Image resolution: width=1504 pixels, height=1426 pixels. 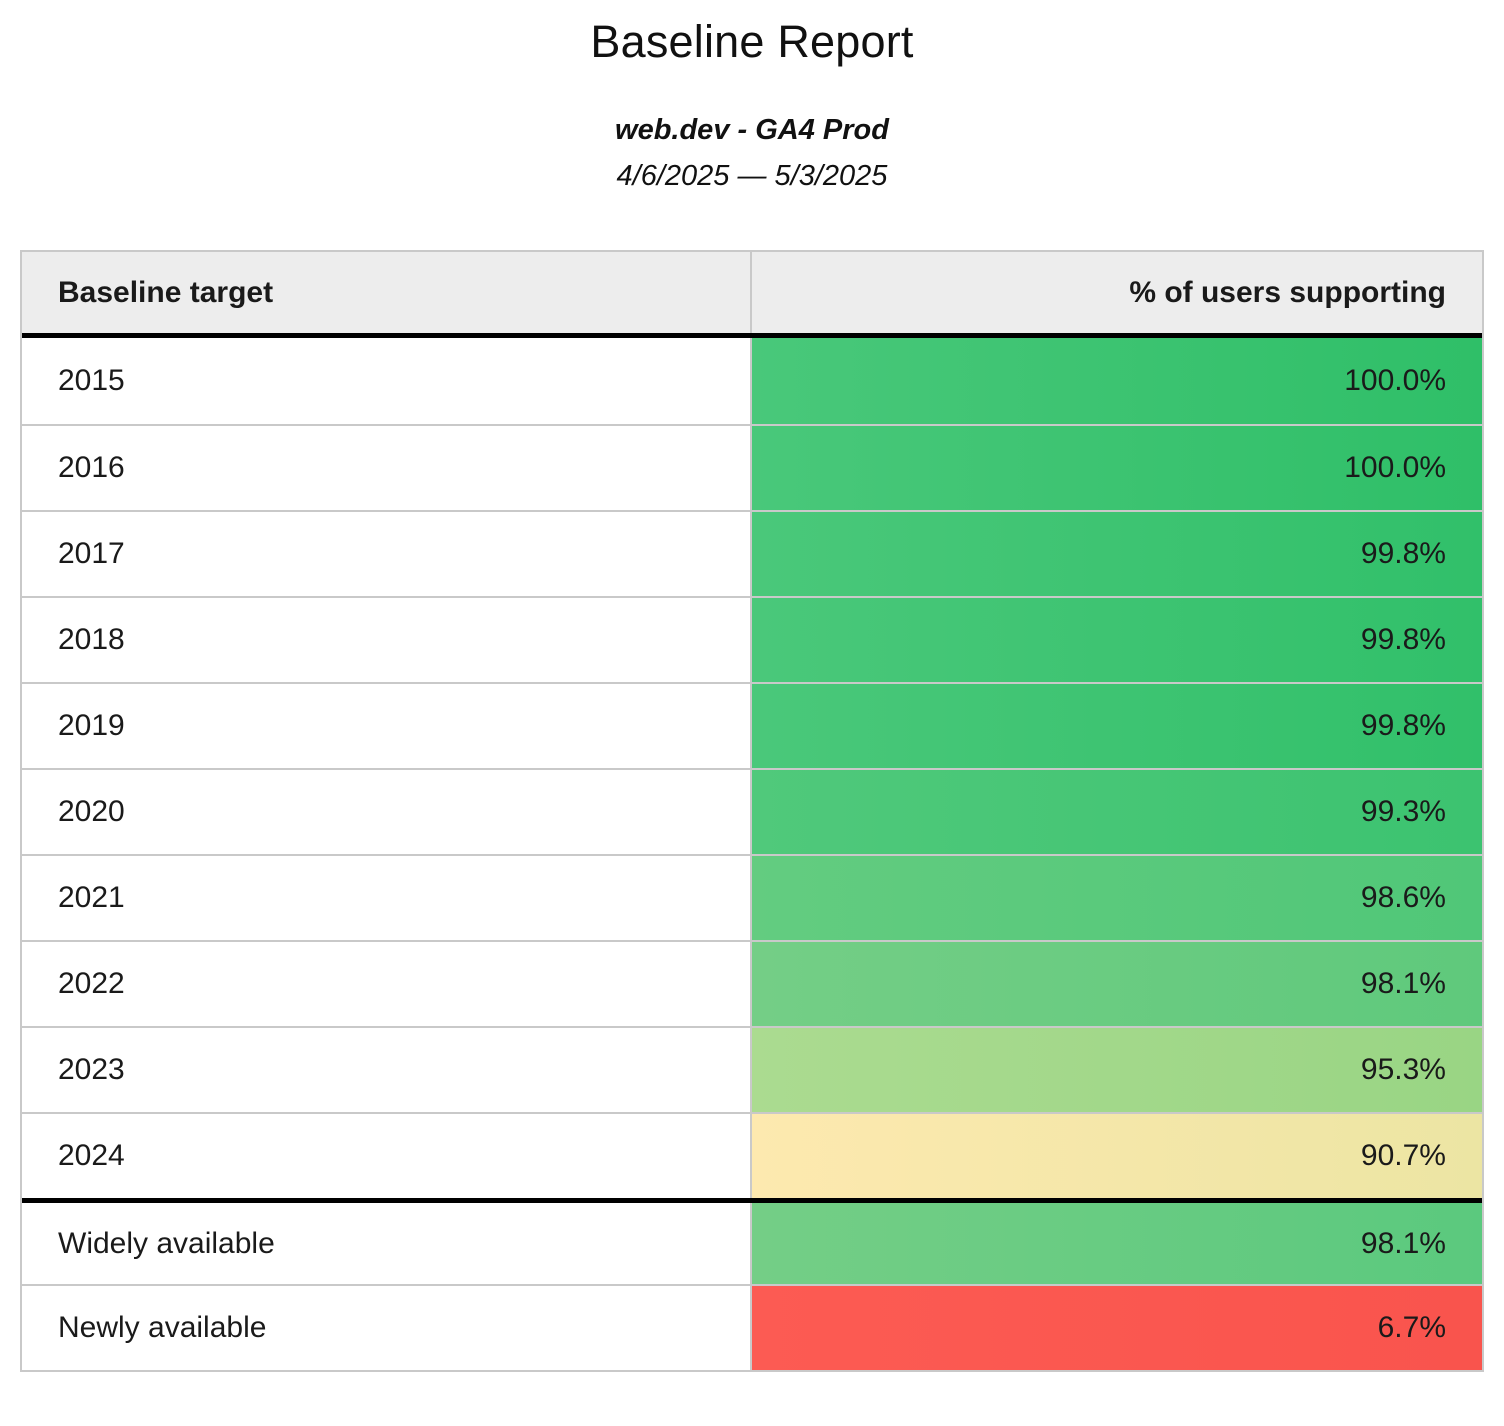 I want to click on support-value-cell: 6.7%, so click(x=1117, y=1328).